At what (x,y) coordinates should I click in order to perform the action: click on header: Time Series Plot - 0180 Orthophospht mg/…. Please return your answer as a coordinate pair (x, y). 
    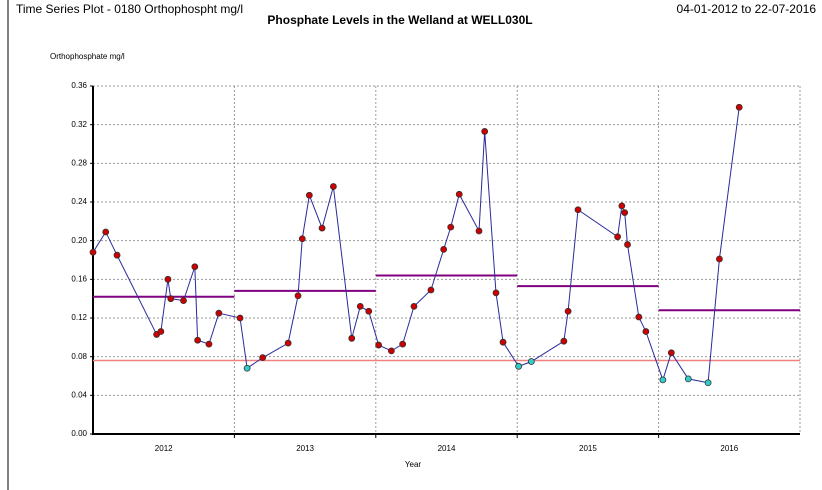
    Looking at the image, I should click on (129, 9).